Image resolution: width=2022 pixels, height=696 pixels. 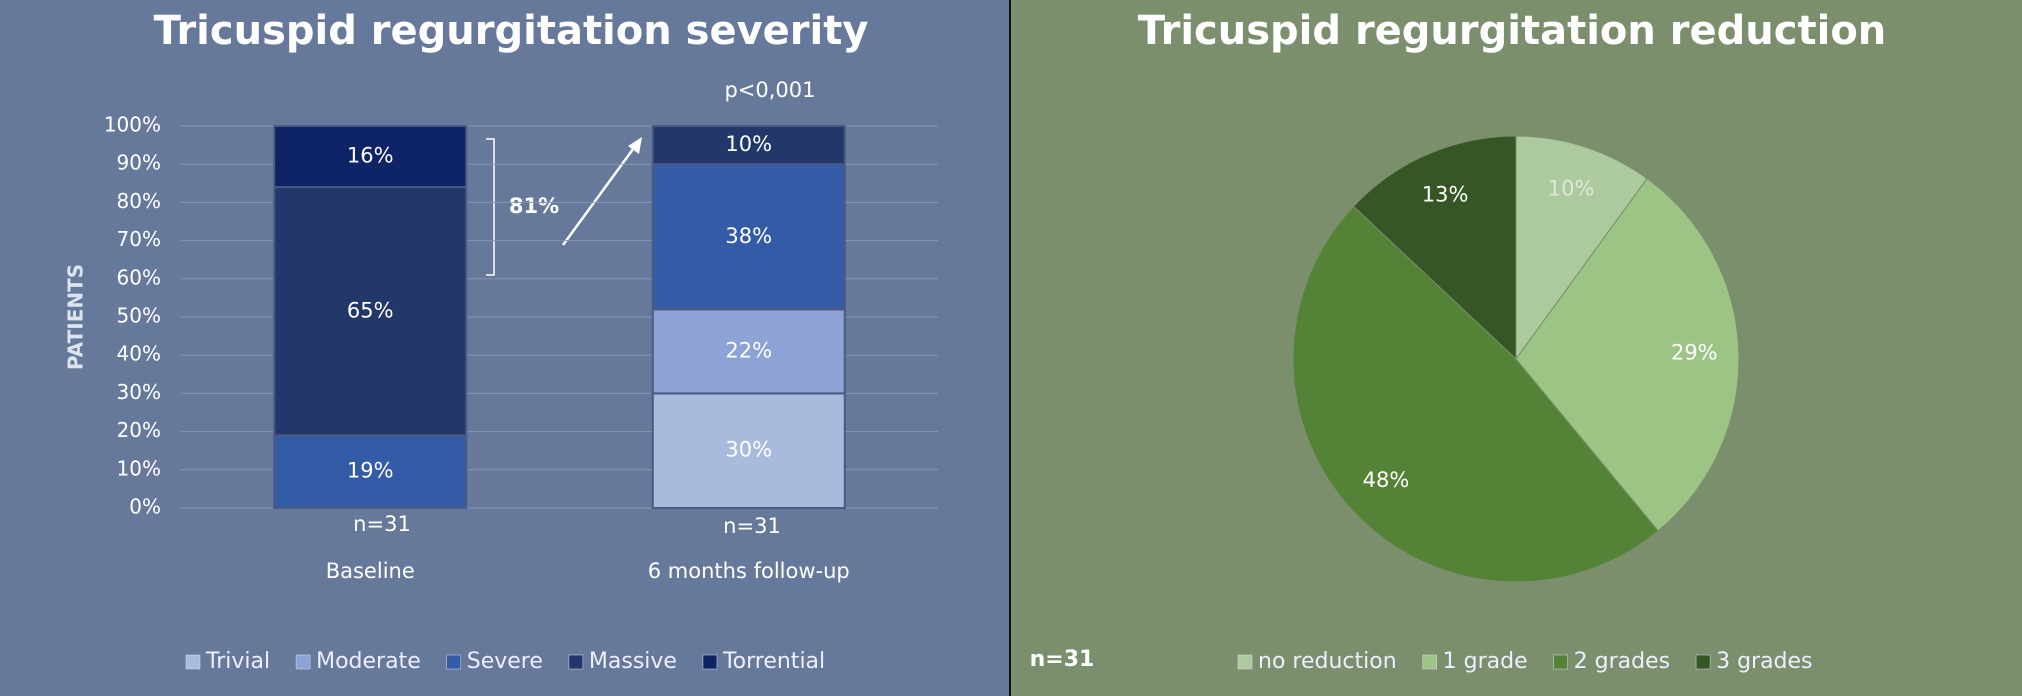 I want to click on y-tick-label: 20%, so click(x=139, y=430).